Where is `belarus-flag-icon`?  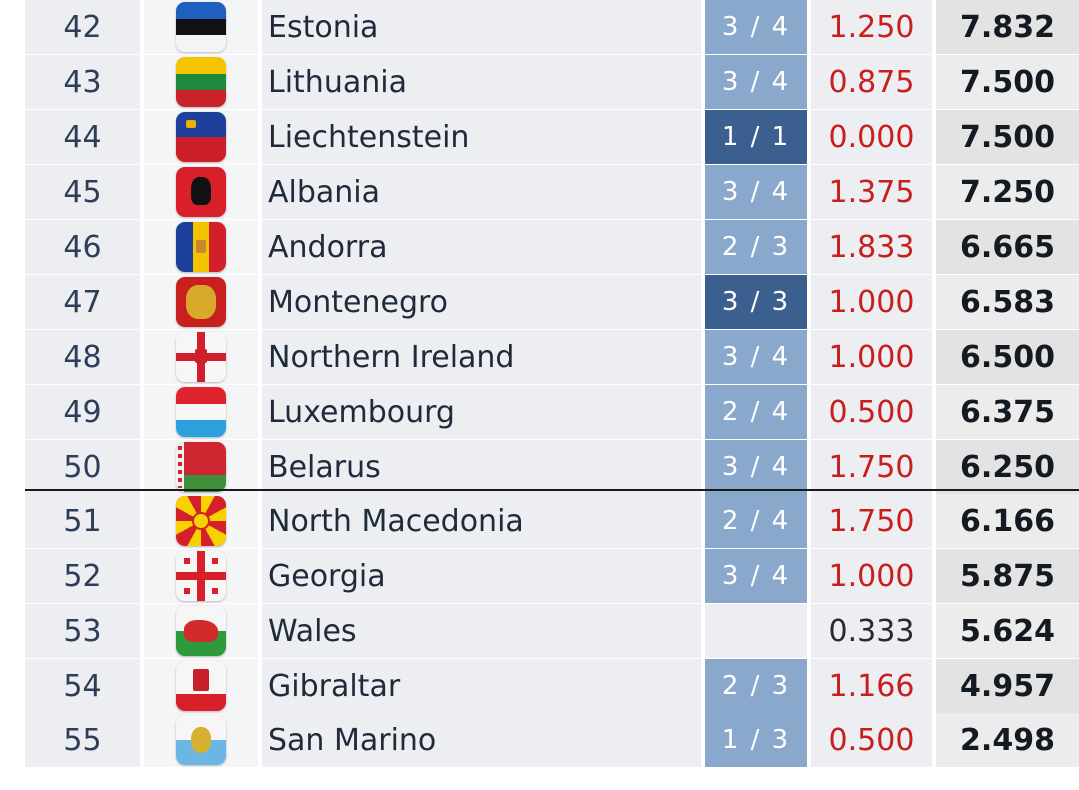 belarus-flag-icon is located at coordinates (201, 467).